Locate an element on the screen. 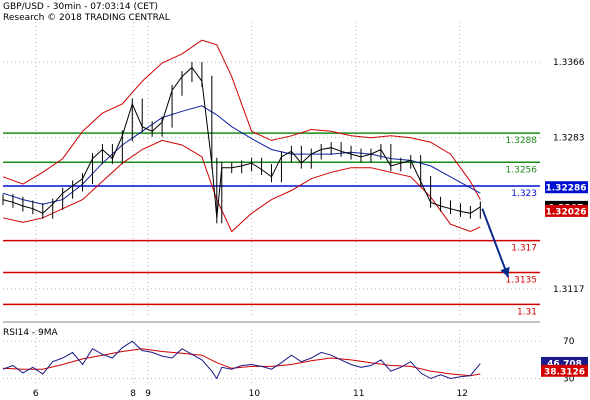  x-tick-label: 12 is located at coordinates (461, 394).